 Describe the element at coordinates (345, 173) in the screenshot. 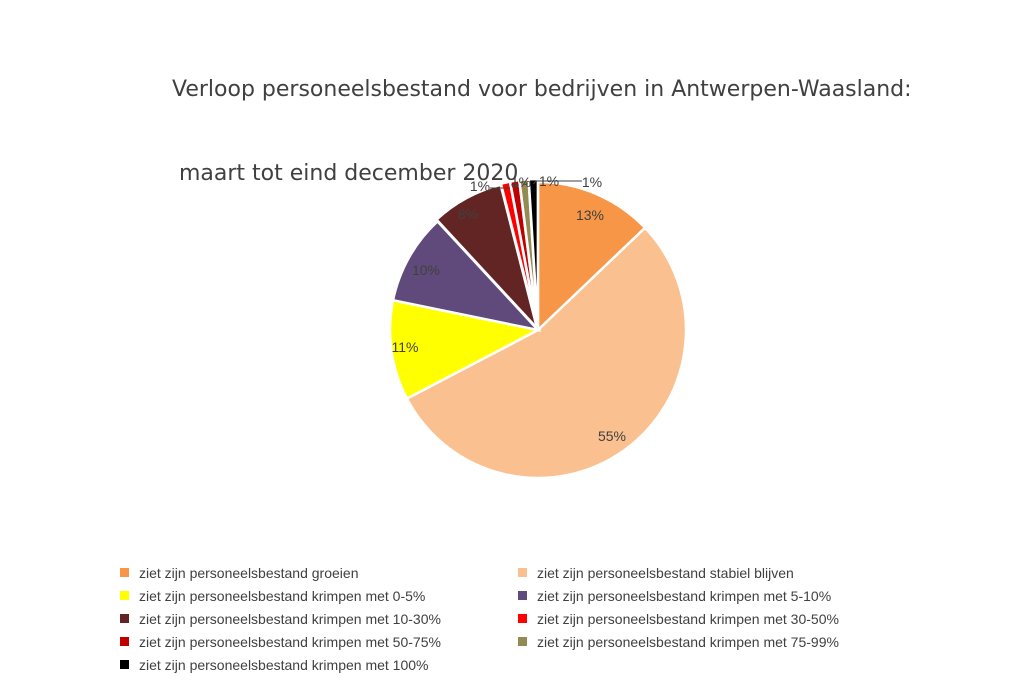

I see `chart-subtitle: maart tot eind december 2020` at that location.